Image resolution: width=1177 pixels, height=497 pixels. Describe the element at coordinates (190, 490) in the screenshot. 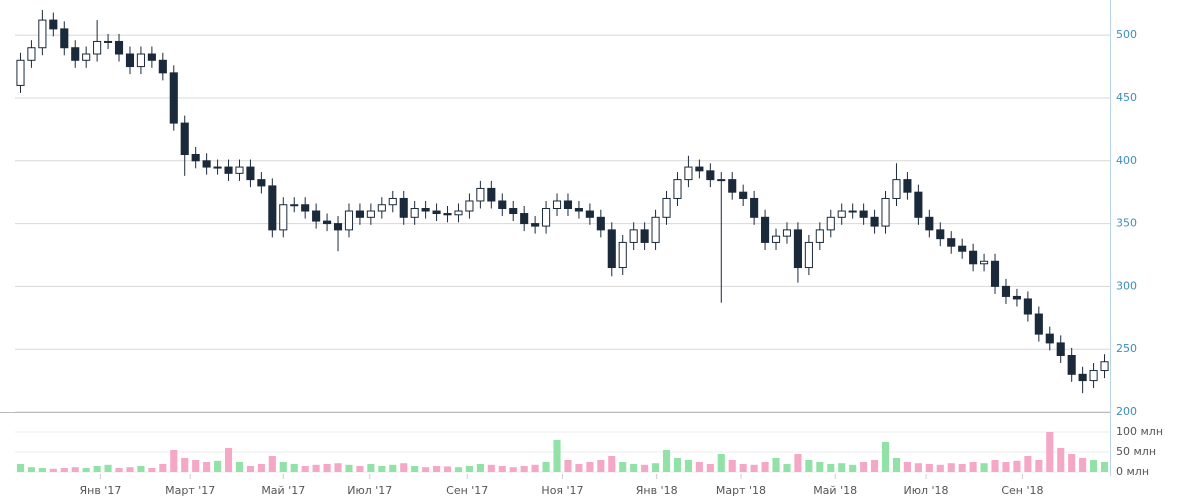

I see `x-tick-label: Март '17` at that location.